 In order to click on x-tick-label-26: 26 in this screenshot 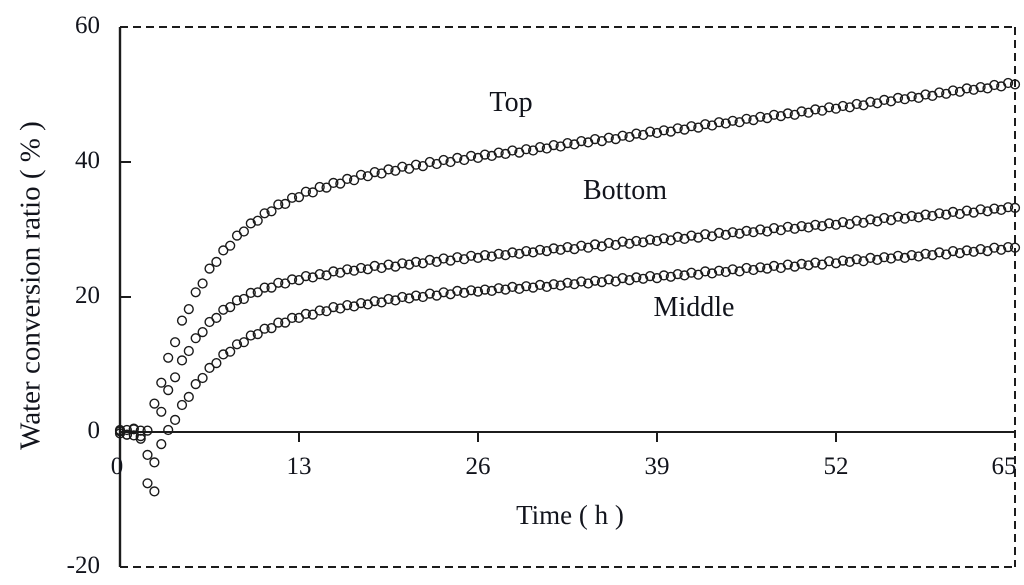, I will do `click(478, 466)`.